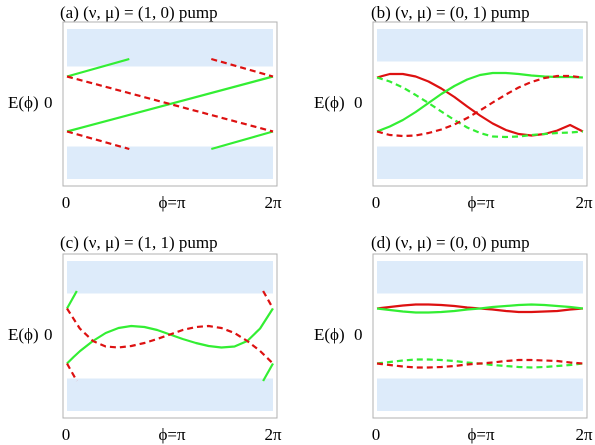  Describe the element at coordinates (98, 140) in the screenshot. I see `panel-a-series-4-red-dashed` at that location.